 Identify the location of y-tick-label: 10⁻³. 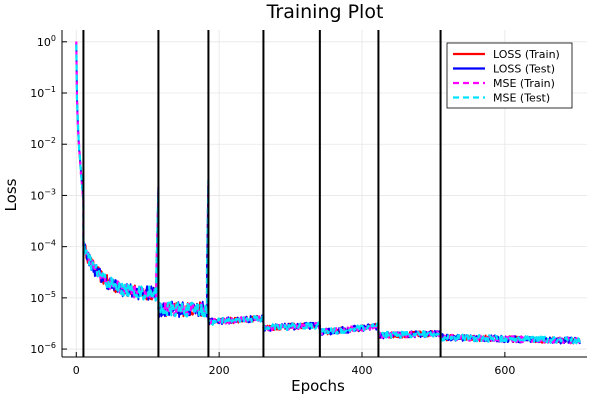
(43, 194).